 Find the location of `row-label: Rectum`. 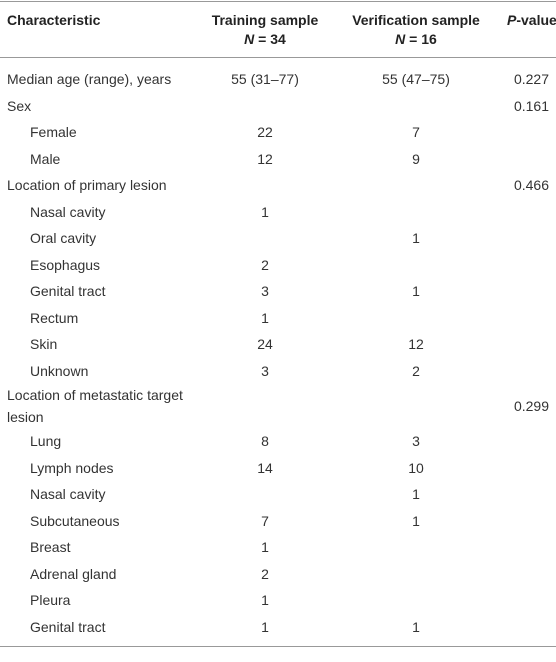

row-label: Rectum is located at coordinates (54, 317).